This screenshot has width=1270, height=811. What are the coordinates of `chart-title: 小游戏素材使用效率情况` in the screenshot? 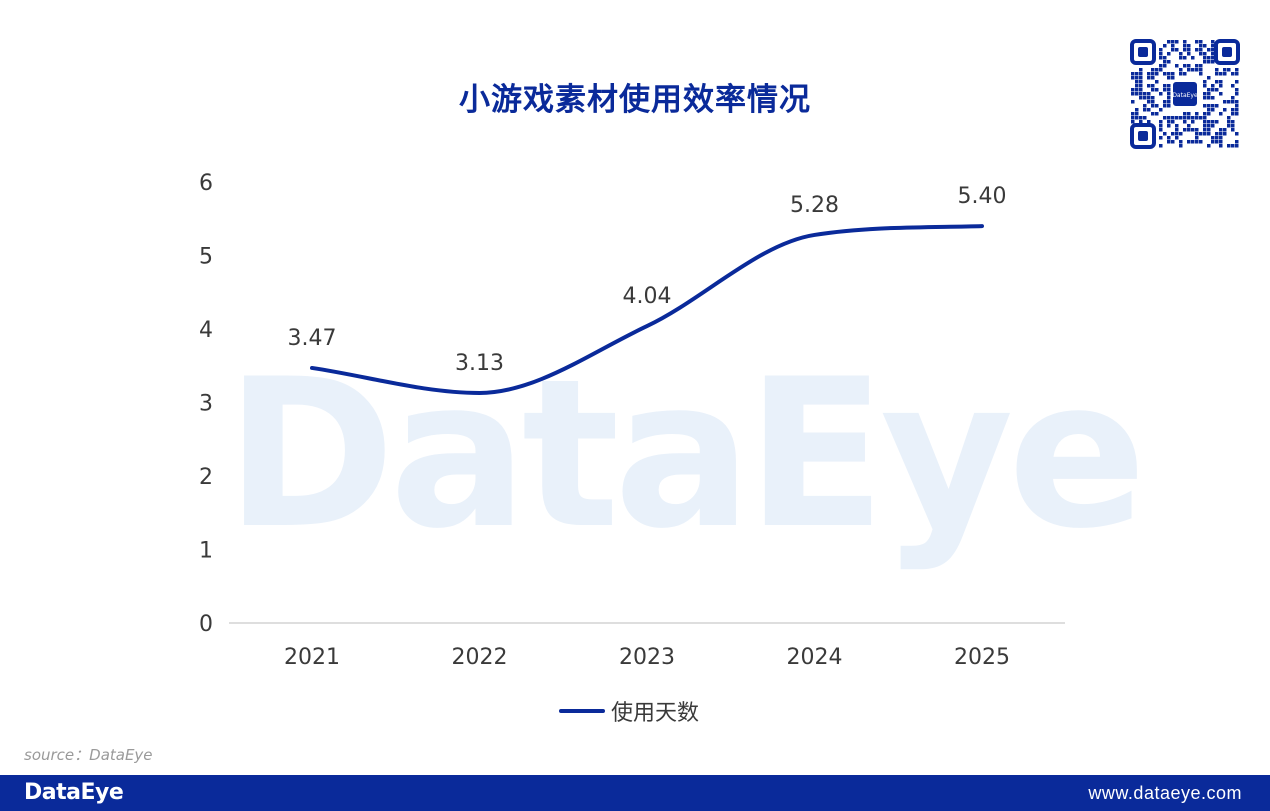 It's located at (635, 100).